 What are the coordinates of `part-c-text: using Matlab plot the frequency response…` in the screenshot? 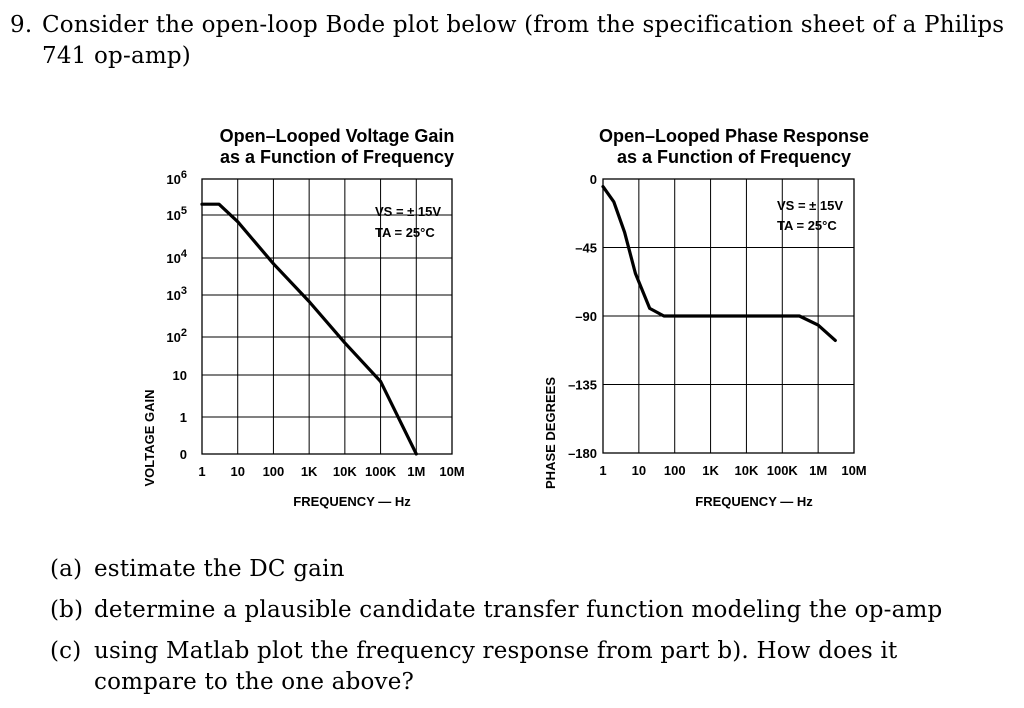 It's located at (496, 666).